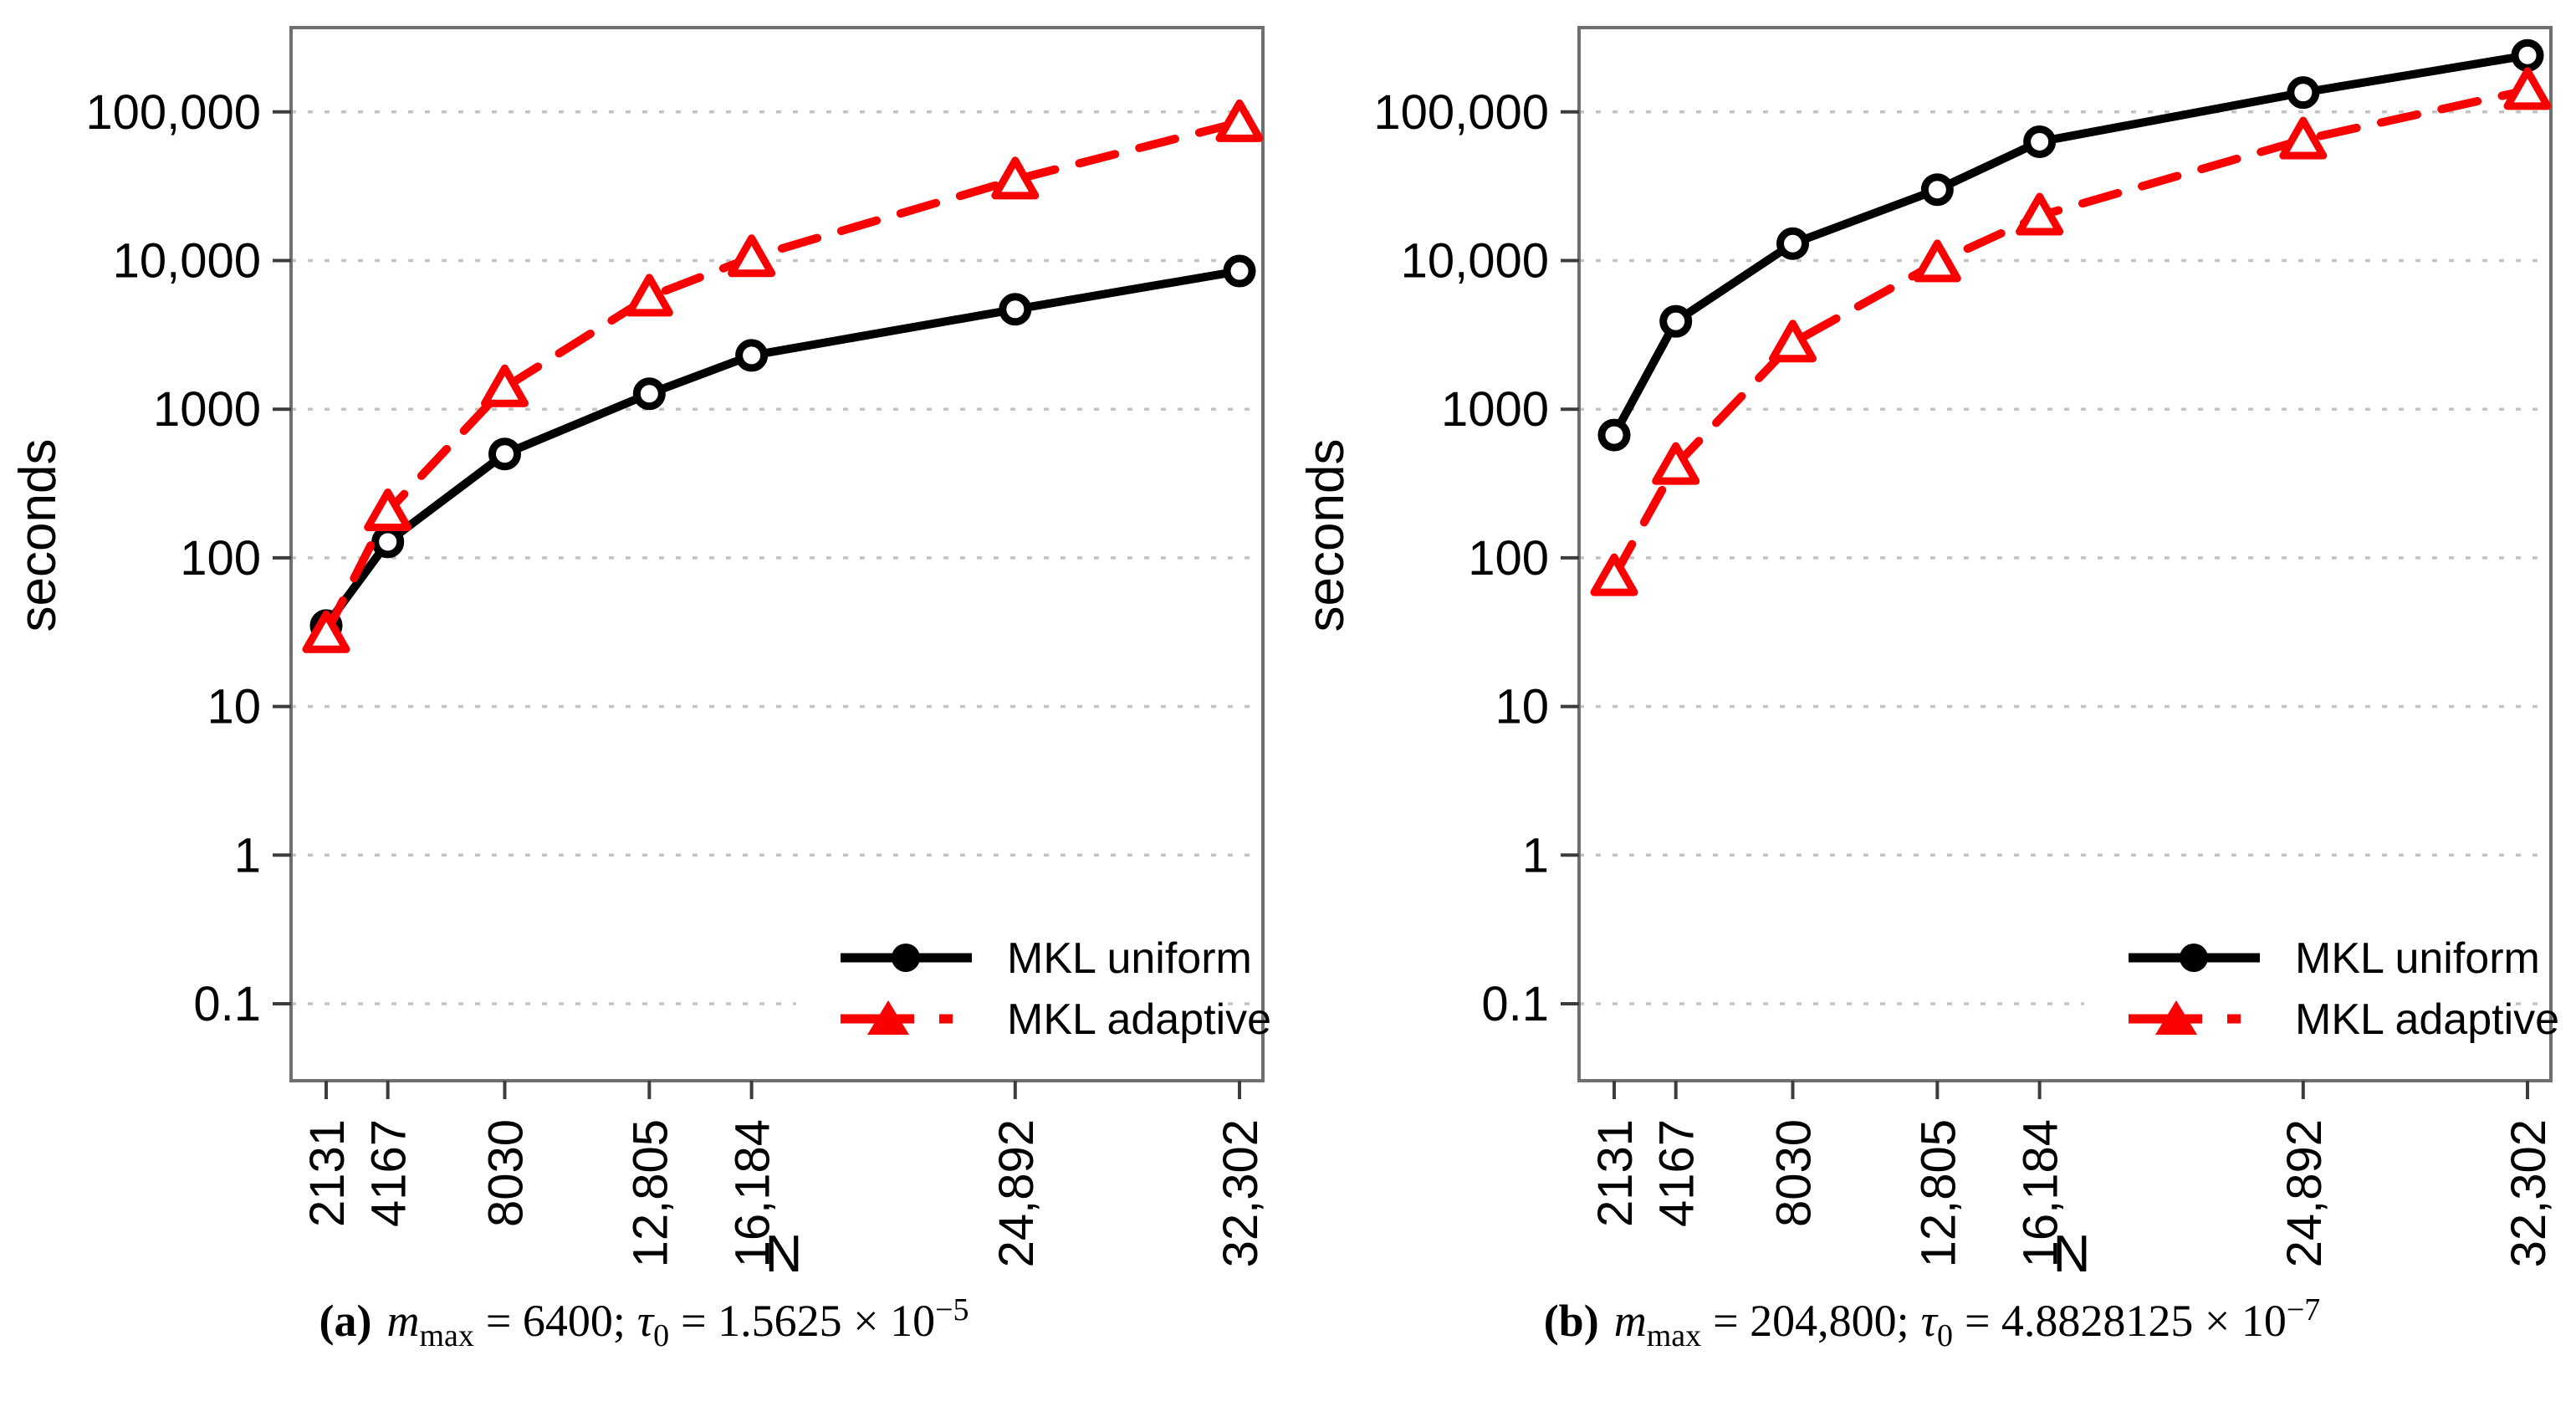  I want to click on caption-b-tau-value: = 4.8828125 × 10, so click(2125, 1321).